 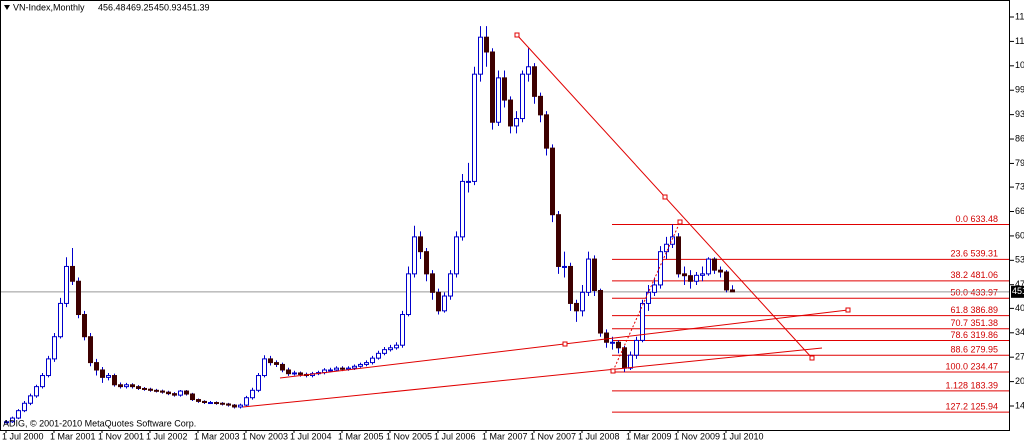 What do you see at coordinates (984, 254) in the screenshot?
I see `fibo-level-value: 539.31` at bounding box center [984, 254].